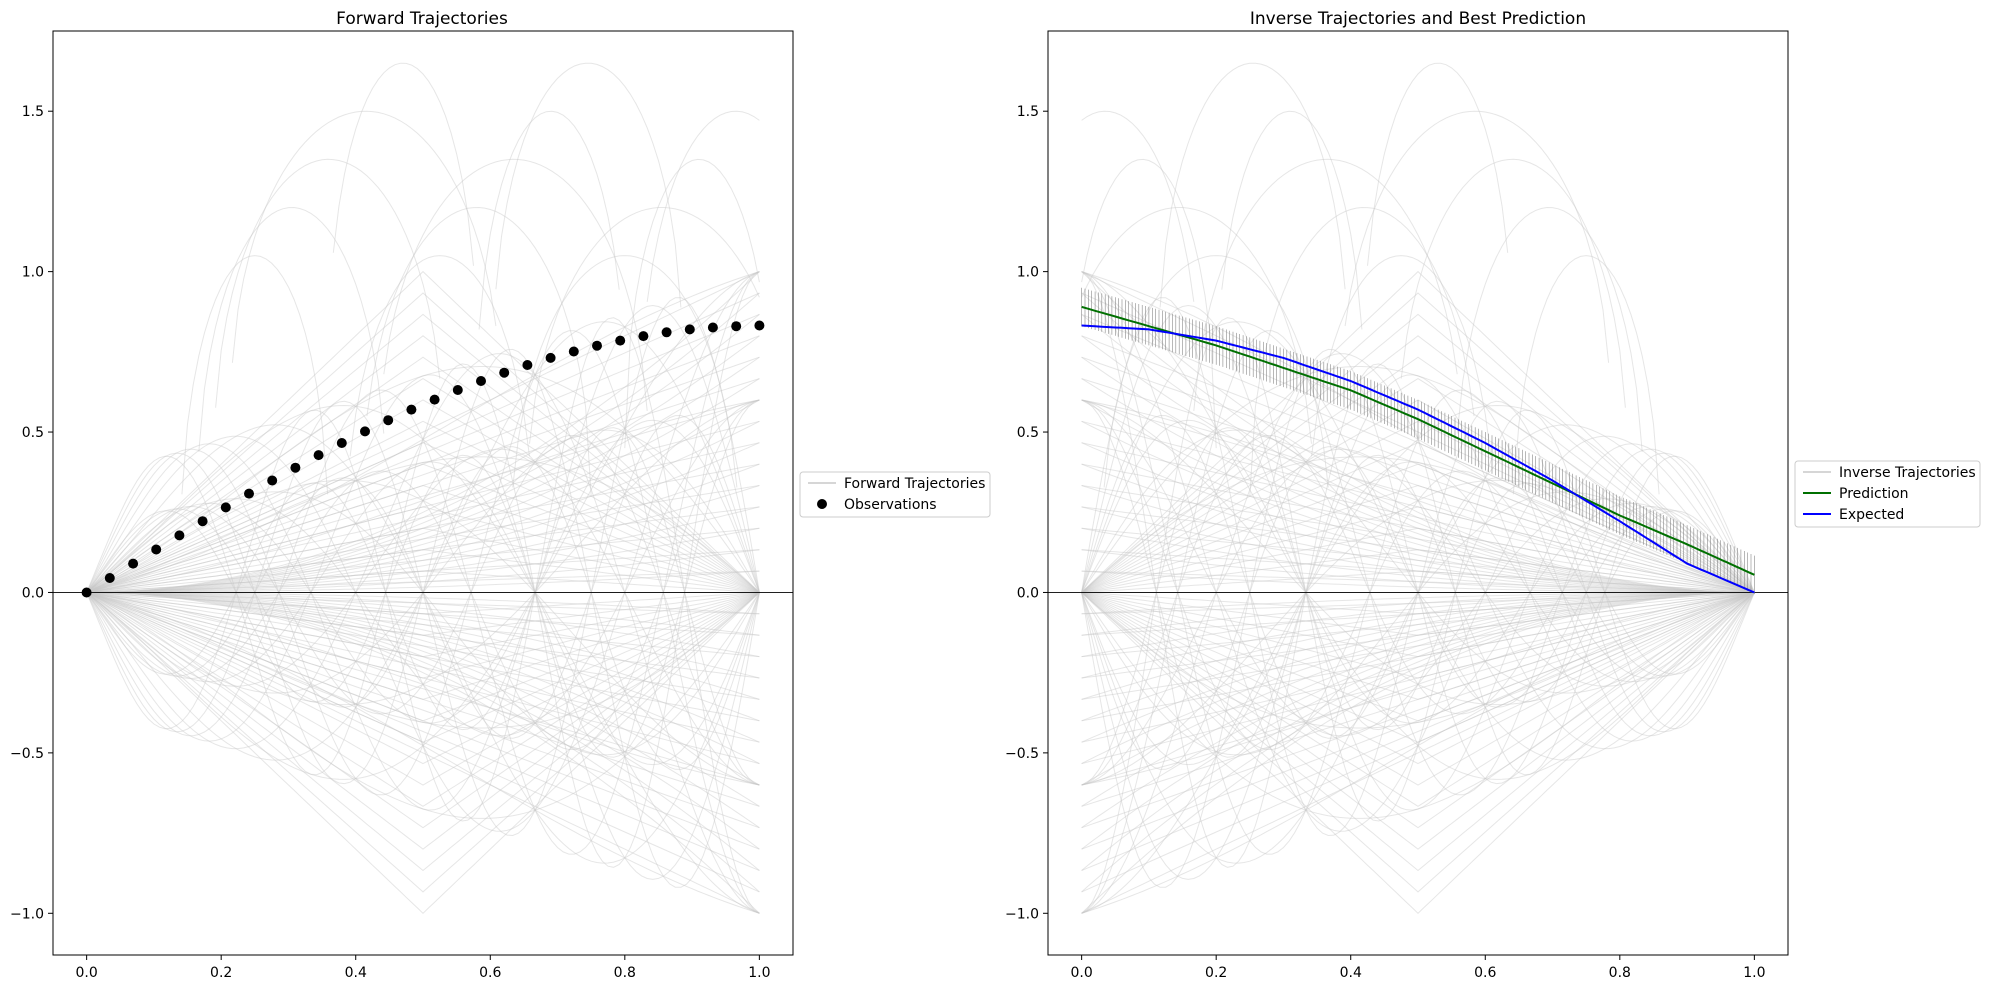  Describe the element at coordinates (33, 593) in the screenshot. I see `y-tick-label: 0.0` at that location.